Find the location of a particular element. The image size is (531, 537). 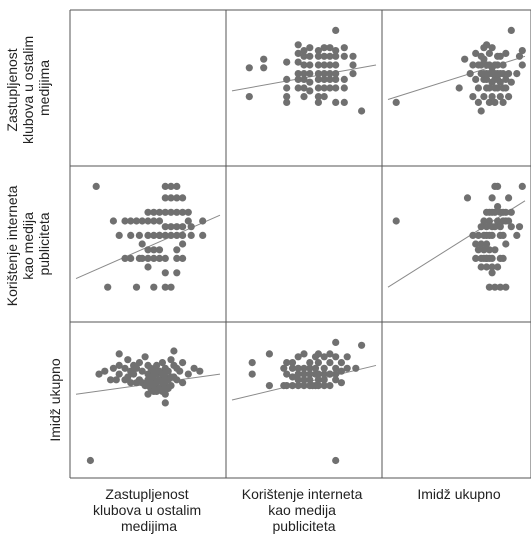

col-label-0: Zastupljenost klubova u ostalim medijima is located at coordinates (149, 510).